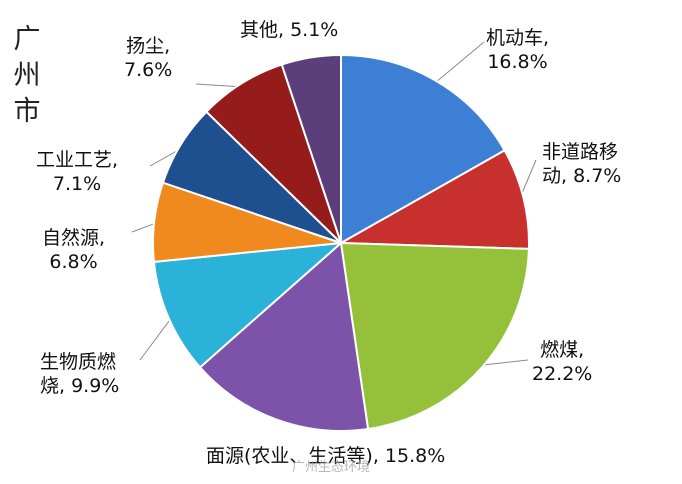 The image size is (682, 484). Describe the element at coordinates (77, 160) in the screenshot. I see `label-industrial-name: 工业工艺,` at that location.